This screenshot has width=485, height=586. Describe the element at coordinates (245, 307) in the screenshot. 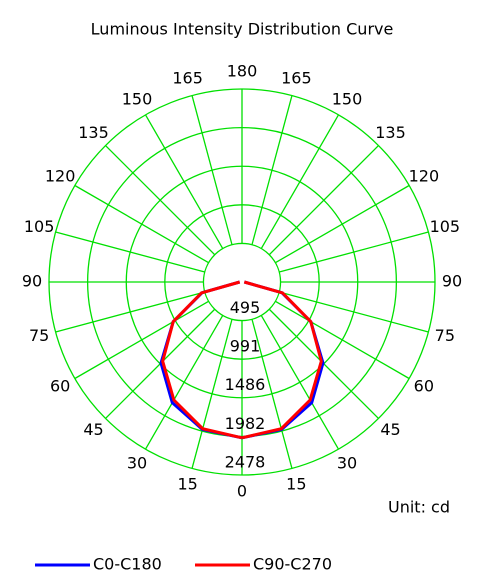

I see `radial-label: 495` at that location.